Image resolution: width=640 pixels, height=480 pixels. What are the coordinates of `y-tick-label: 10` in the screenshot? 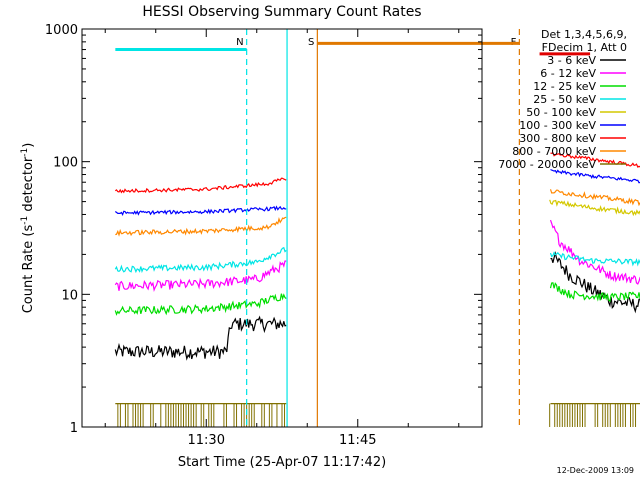 It's located at (69, 295).